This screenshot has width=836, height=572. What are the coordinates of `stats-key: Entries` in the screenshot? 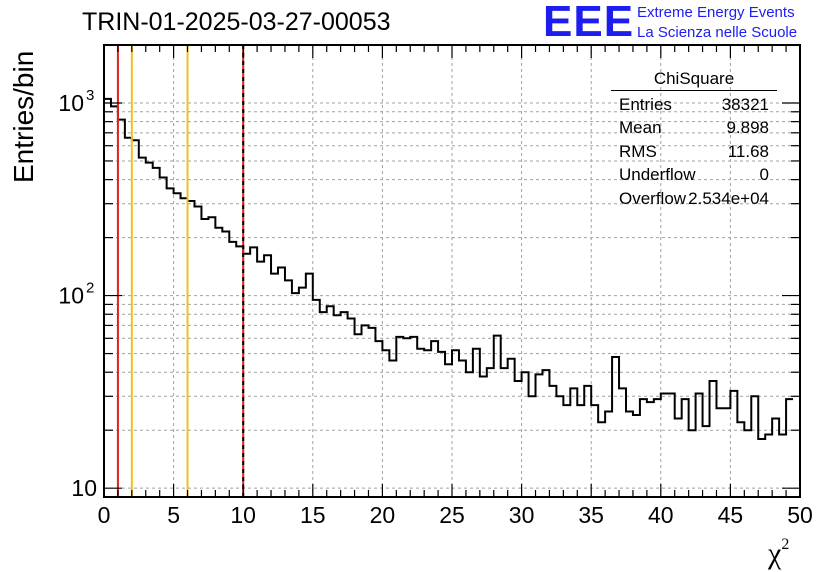 It's located at (645, 104).